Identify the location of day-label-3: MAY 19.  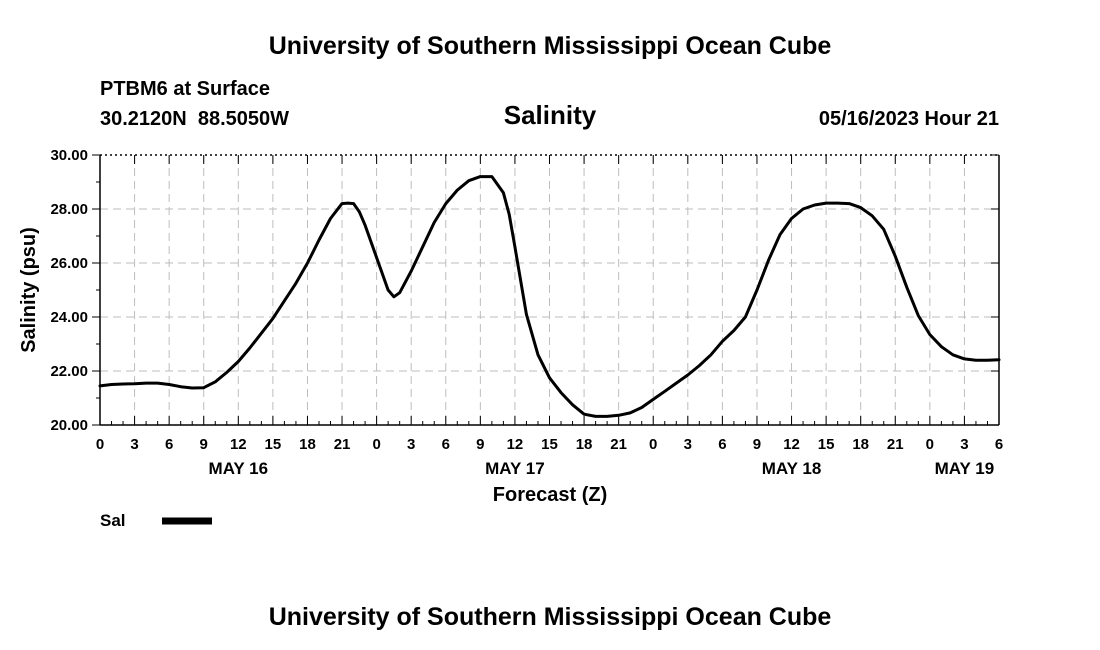
(965, 468).